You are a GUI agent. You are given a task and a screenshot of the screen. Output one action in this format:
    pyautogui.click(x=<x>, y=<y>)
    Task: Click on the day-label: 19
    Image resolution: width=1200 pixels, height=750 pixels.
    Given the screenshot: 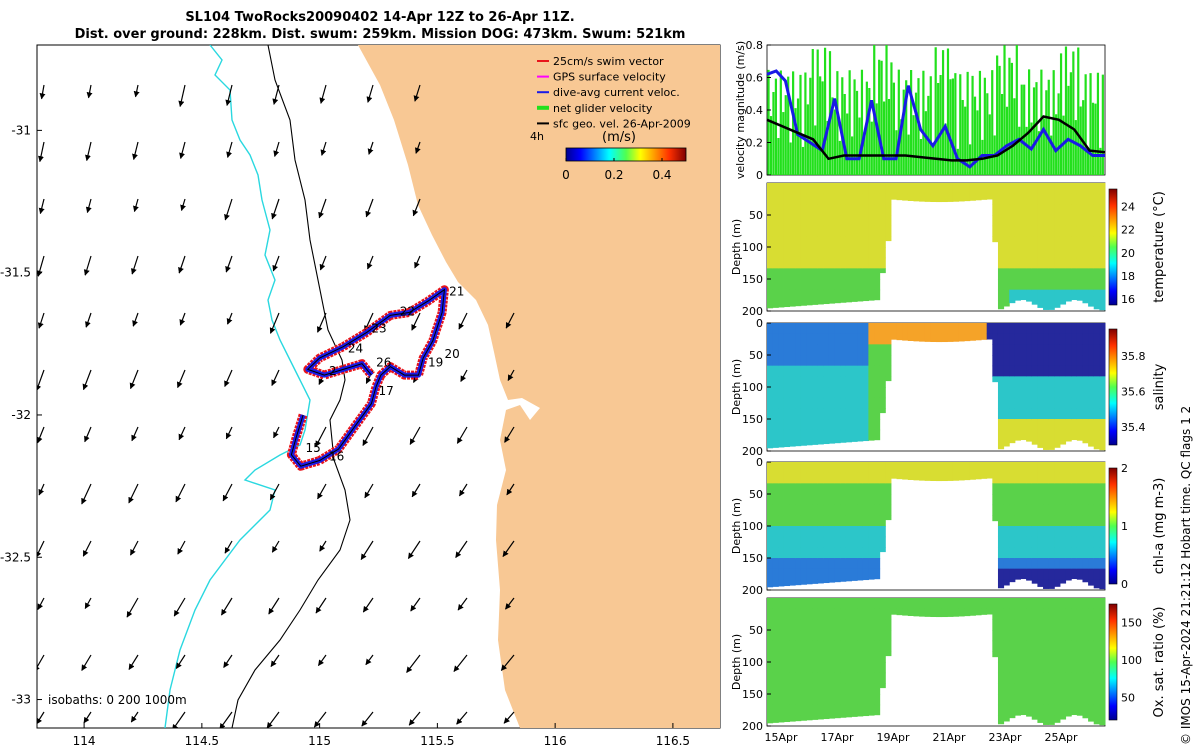 What is the action you would take?
    pyautogui.click(x=435, y=363)
    